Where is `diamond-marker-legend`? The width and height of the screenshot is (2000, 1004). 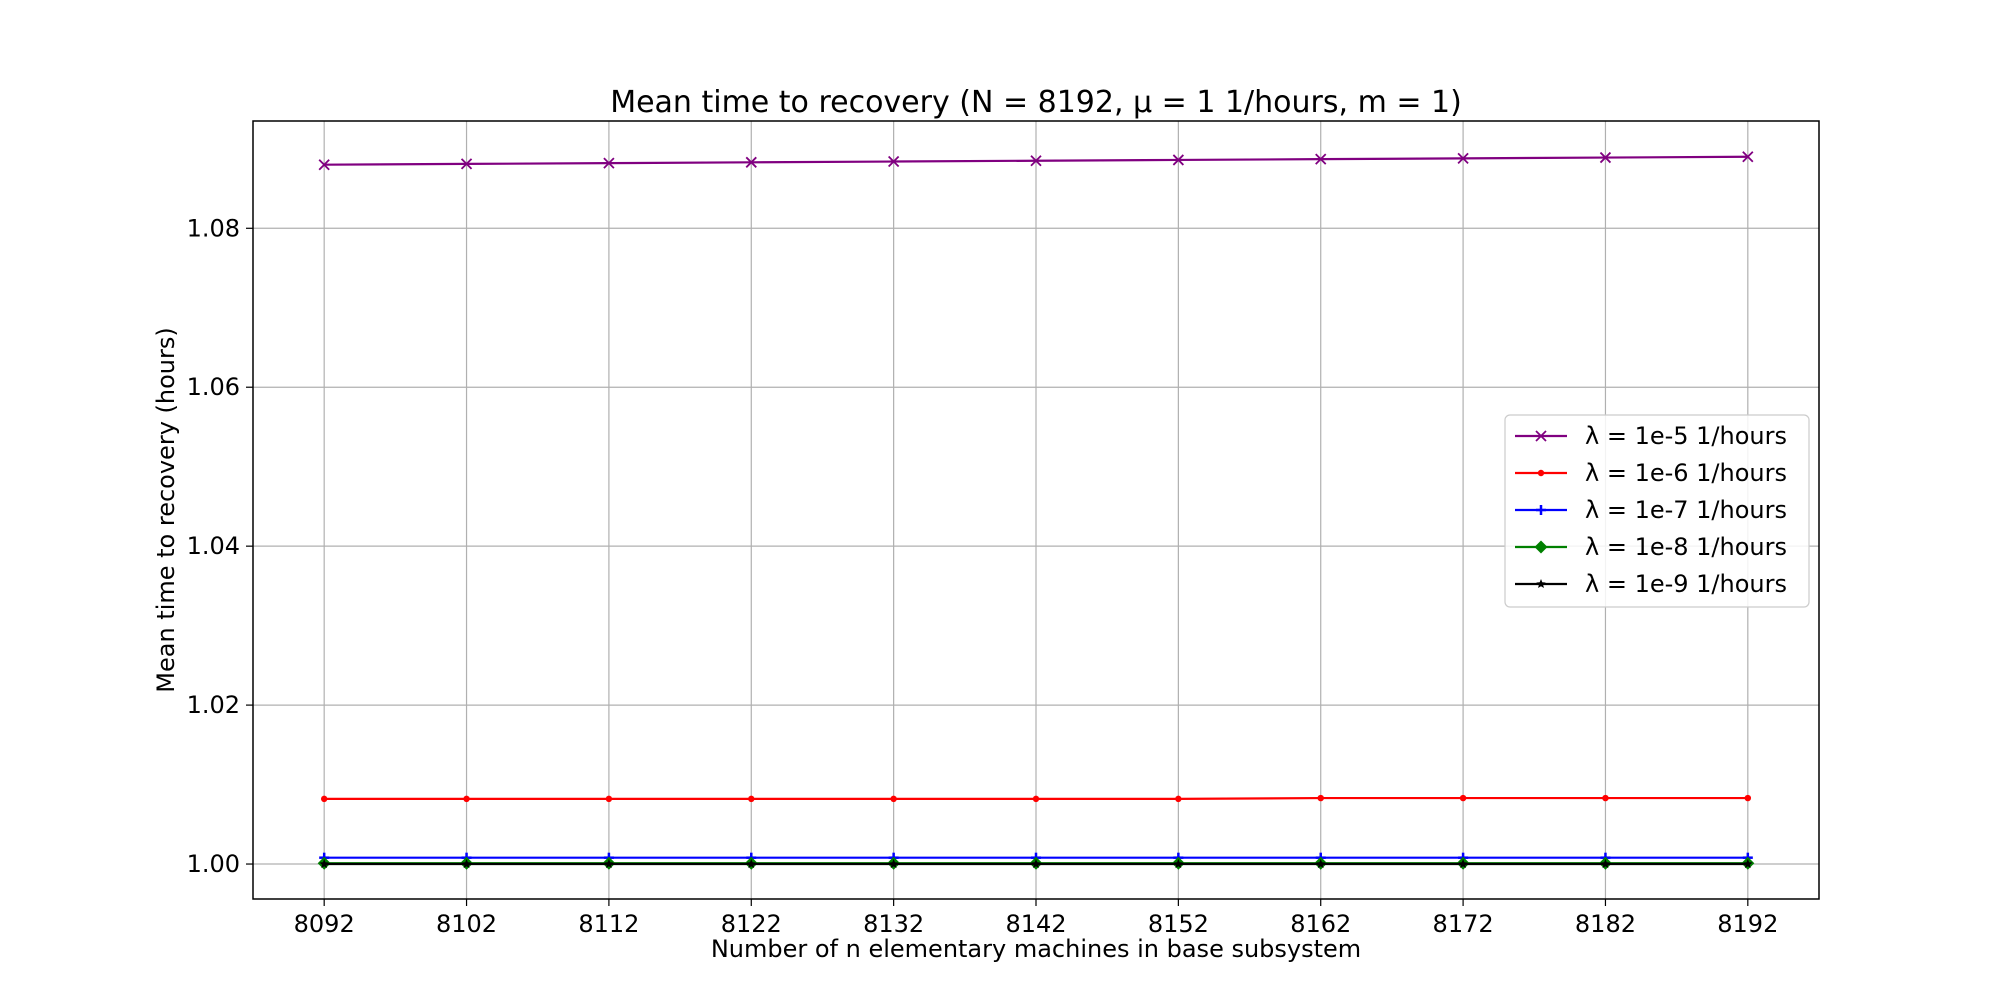 diamond-marker-legend is located at coordinates (1541, 547).